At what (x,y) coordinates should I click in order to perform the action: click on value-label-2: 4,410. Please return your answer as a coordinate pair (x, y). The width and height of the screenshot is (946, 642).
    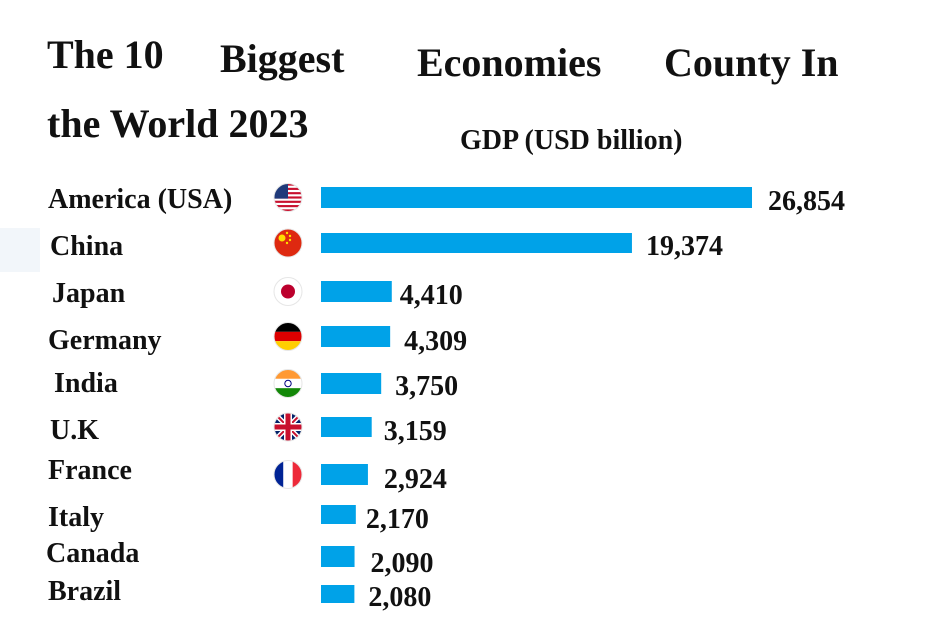
    Looking at the image, I should click on (431, 295).